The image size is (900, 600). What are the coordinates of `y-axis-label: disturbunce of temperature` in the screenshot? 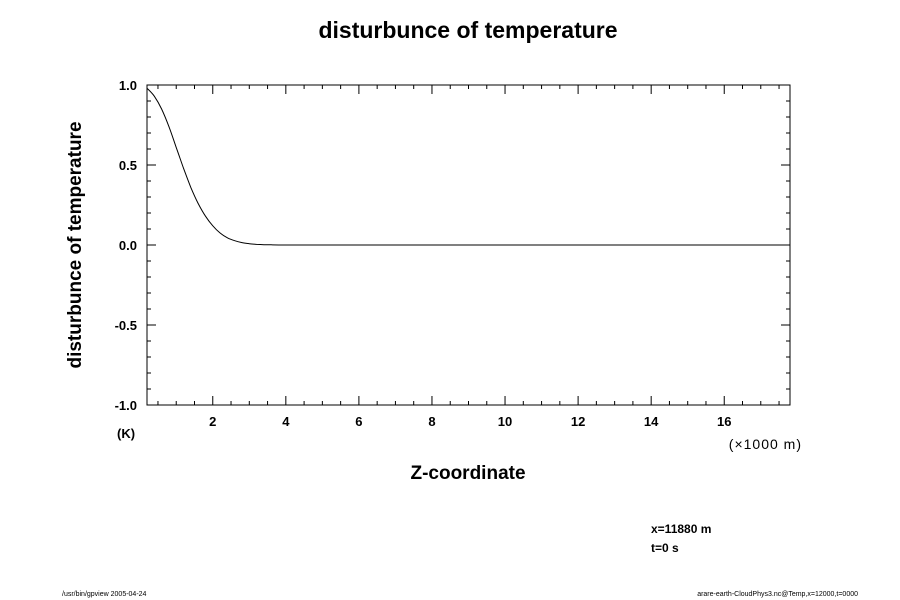 It's located at (75, 244).